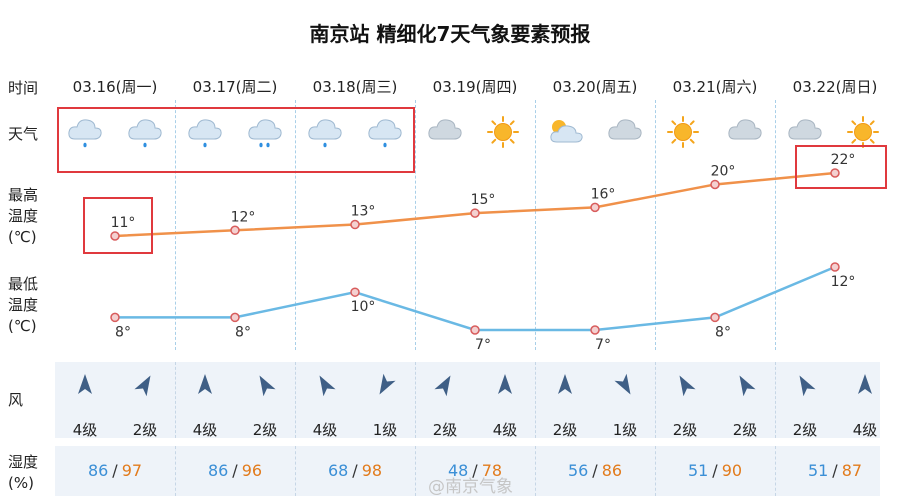 The image size is (900, 504). Describe the element at coordinates (595, 470) in the screenshot. I see `humidity-value: 56/86` at that location.